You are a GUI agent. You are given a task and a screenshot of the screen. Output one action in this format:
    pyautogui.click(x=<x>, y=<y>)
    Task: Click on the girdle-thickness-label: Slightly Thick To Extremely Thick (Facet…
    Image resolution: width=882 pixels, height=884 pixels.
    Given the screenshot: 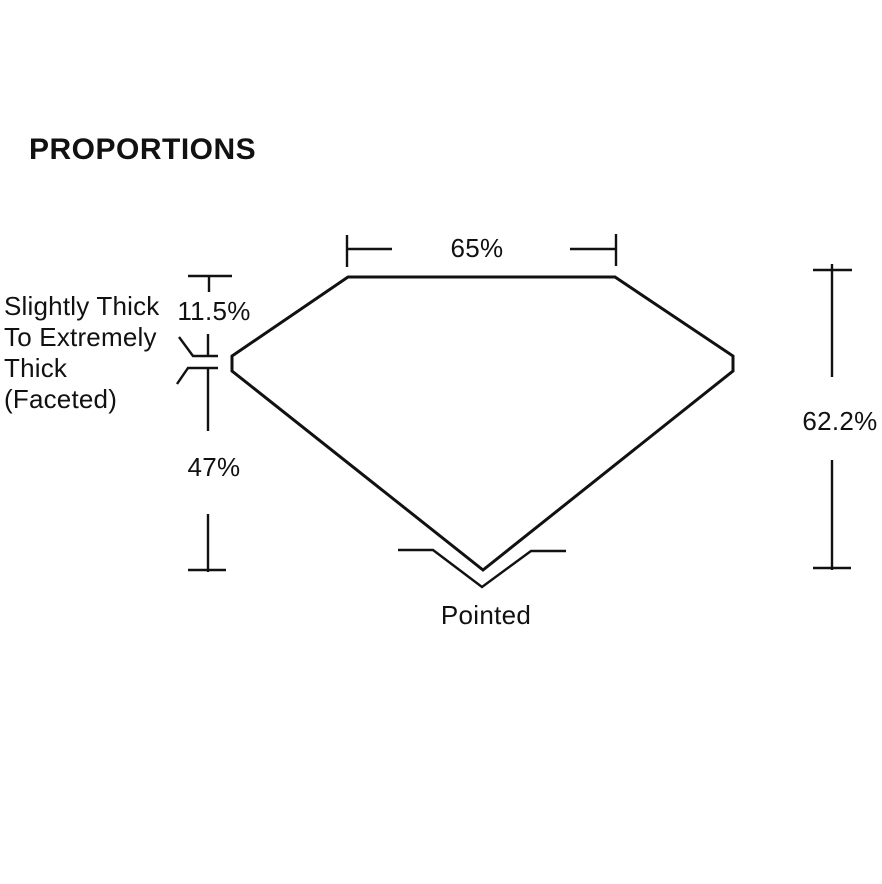 What is the action you would take?
    pyautogui.click(x=82, y=353)
    